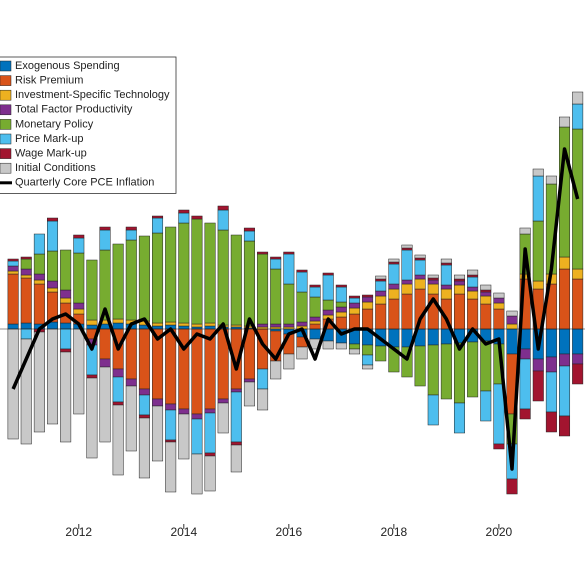 The width and height of the screenshot is (585, 585). What do you see at coordinates (88, 125) in the screenshot?
I see `legend-box` at bounding box center [88, 125].